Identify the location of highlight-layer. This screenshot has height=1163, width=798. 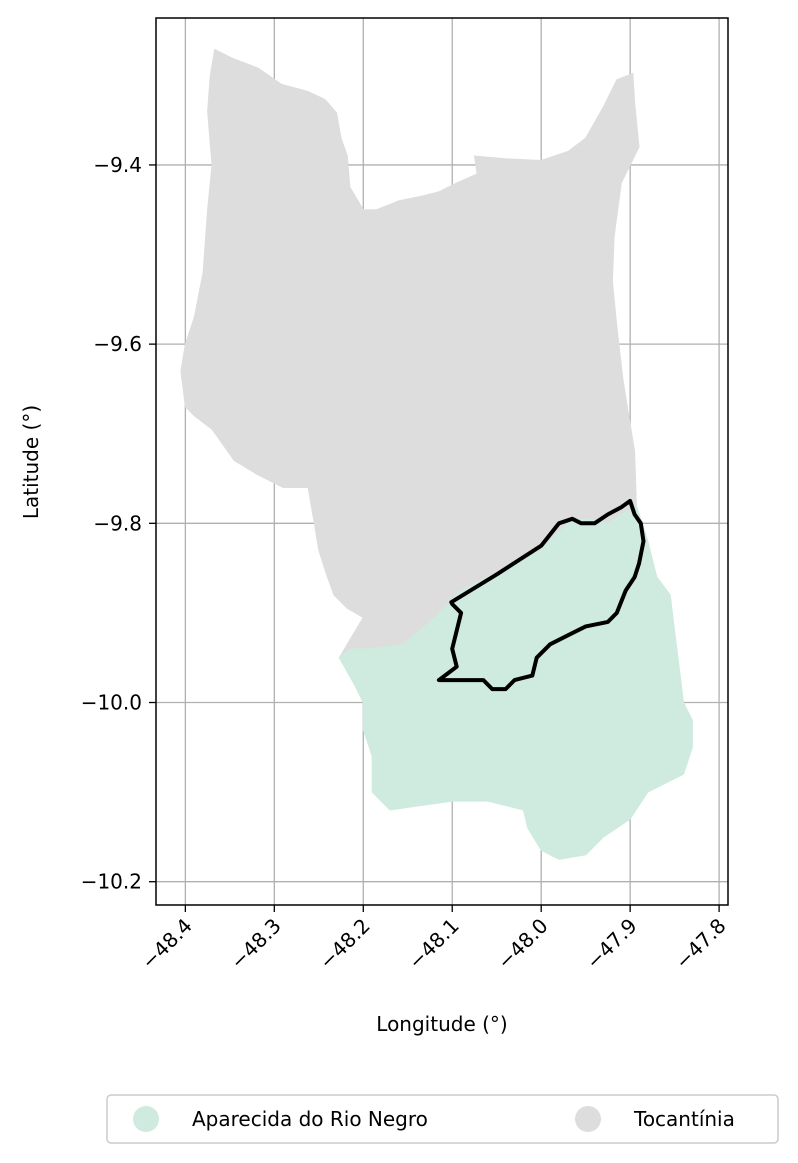
(541, 595).